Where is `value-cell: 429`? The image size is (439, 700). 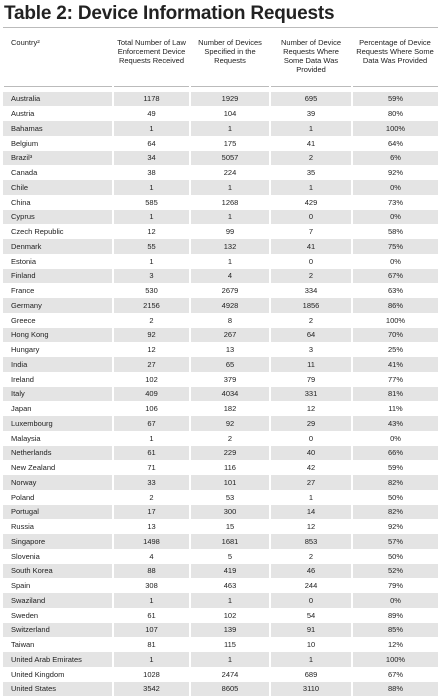
value-cell: 429 is located at coordinates (310, 202).